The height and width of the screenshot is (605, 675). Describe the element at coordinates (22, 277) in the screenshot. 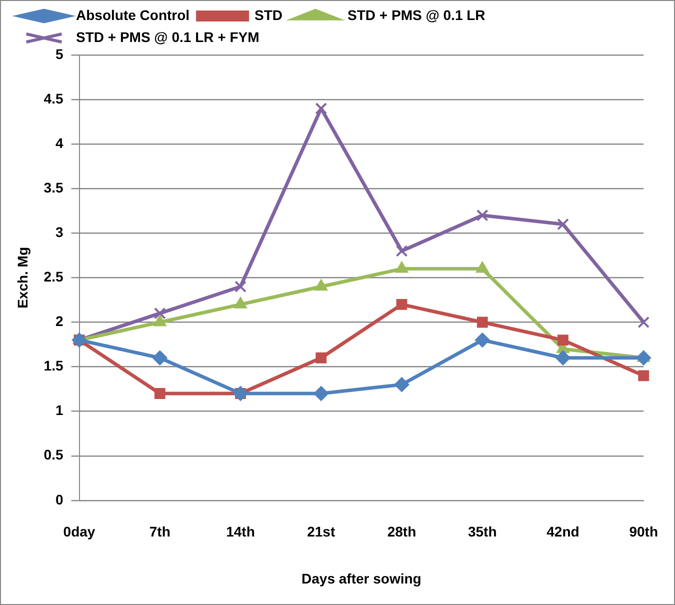

I see `y-axis-title: Exch. Mg` at that location.